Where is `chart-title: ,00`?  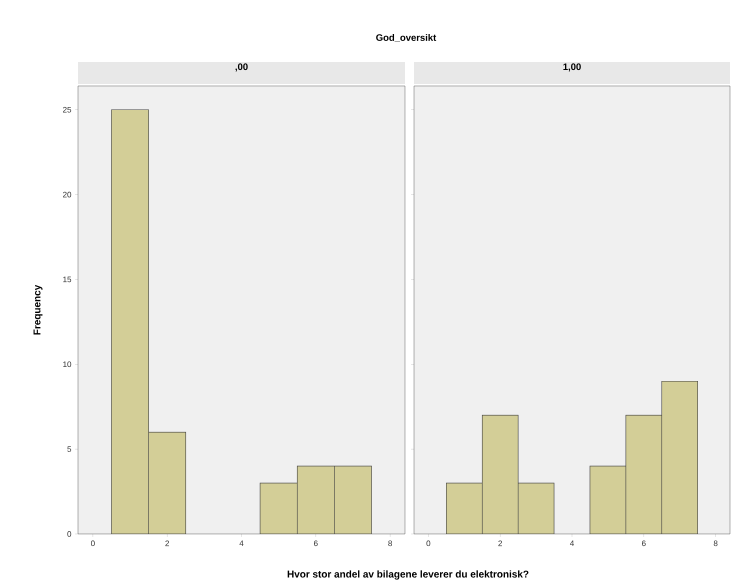
chart-title: ,00 is located at coordinates (242, 67).